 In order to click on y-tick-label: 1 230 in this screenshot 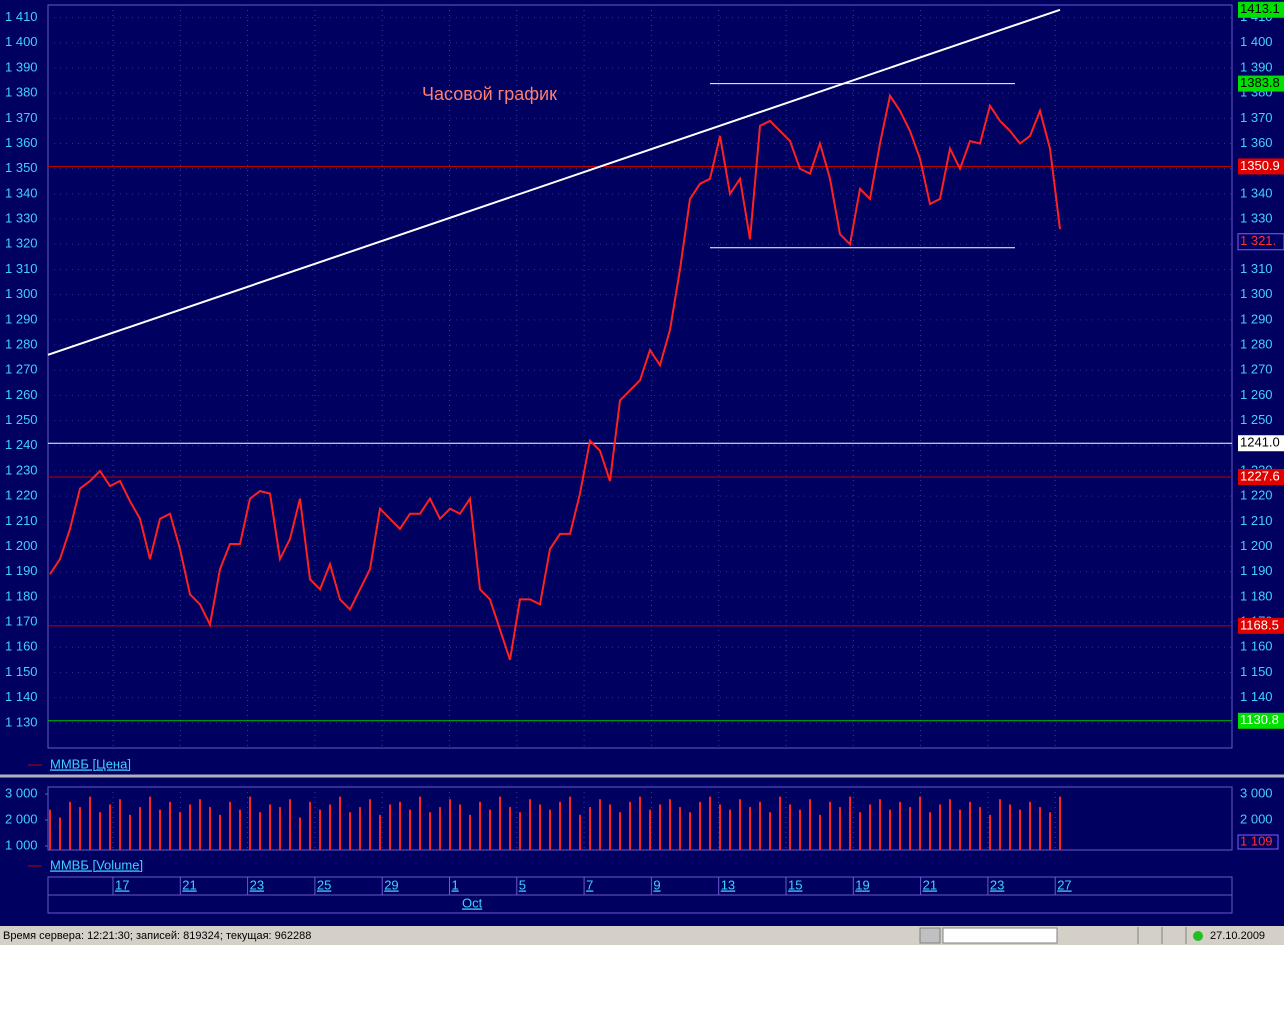, I will do `click(21, 469)`.